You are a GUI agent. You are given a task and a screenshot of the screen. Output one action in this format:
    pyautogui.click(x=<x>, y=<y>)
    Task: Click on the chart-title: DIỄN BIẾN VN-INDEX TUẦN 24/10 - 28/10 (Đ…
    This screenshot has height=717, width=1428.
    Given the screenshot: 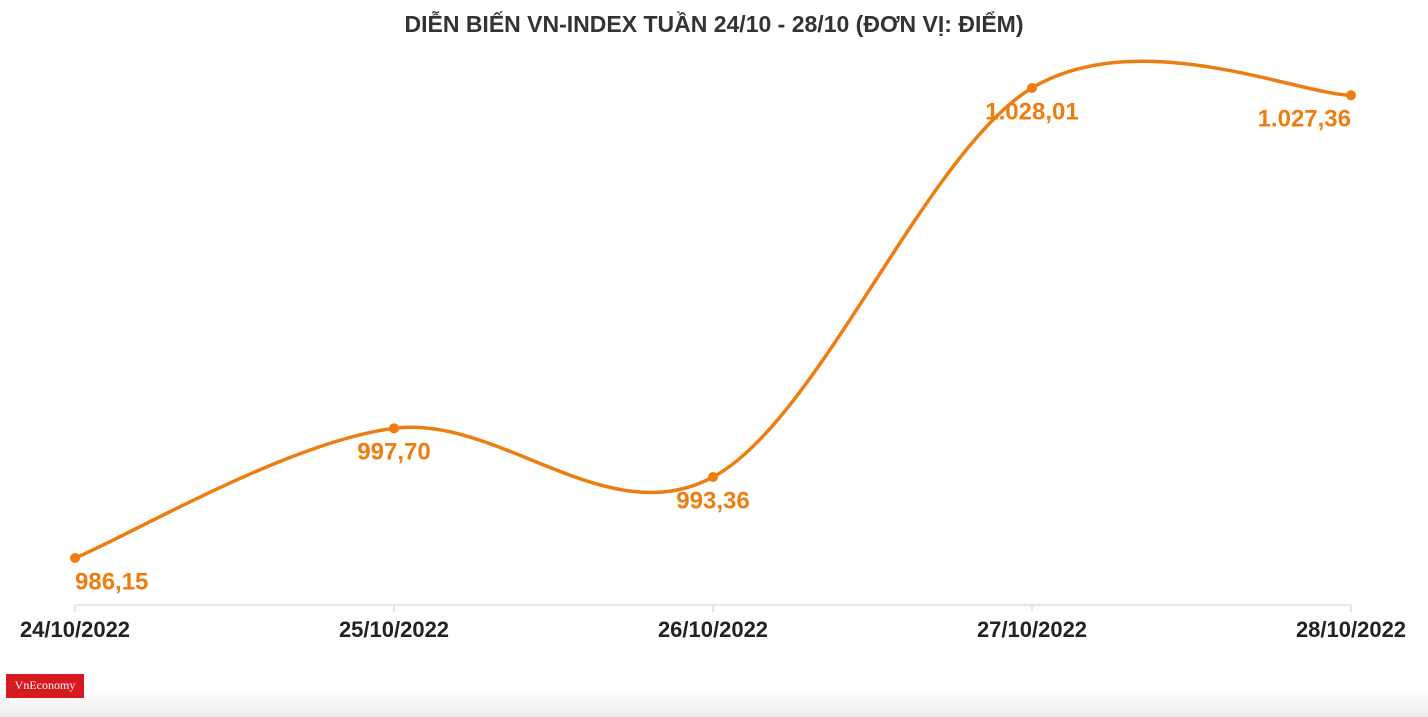 What is the action you would take?
    pyautogui.click(x=713, y=23)
    